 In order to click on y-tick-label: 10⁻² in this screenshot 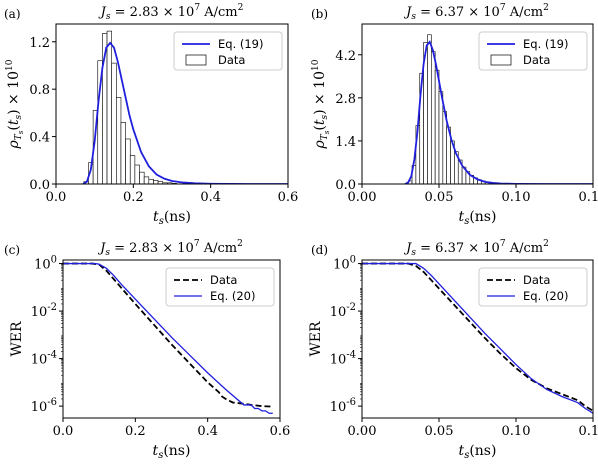, I will do `click(44, 311)`.